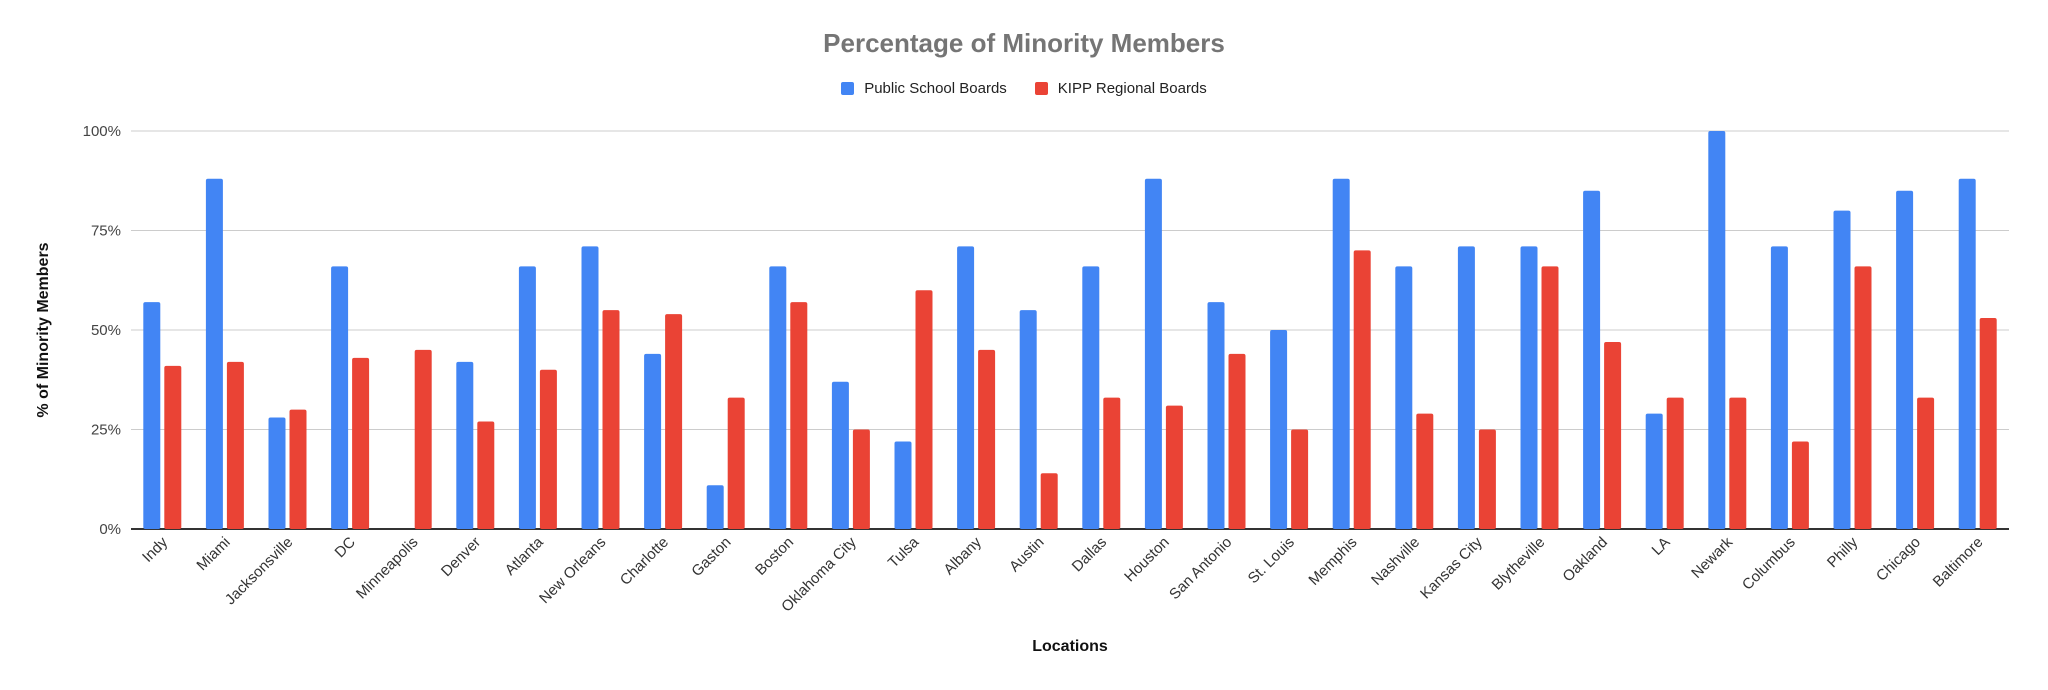  What do you see at coordinates (43, 329) in the screenshot?
I see `y-axis-title: % of Minority Members` at bounding box center [43, 329].